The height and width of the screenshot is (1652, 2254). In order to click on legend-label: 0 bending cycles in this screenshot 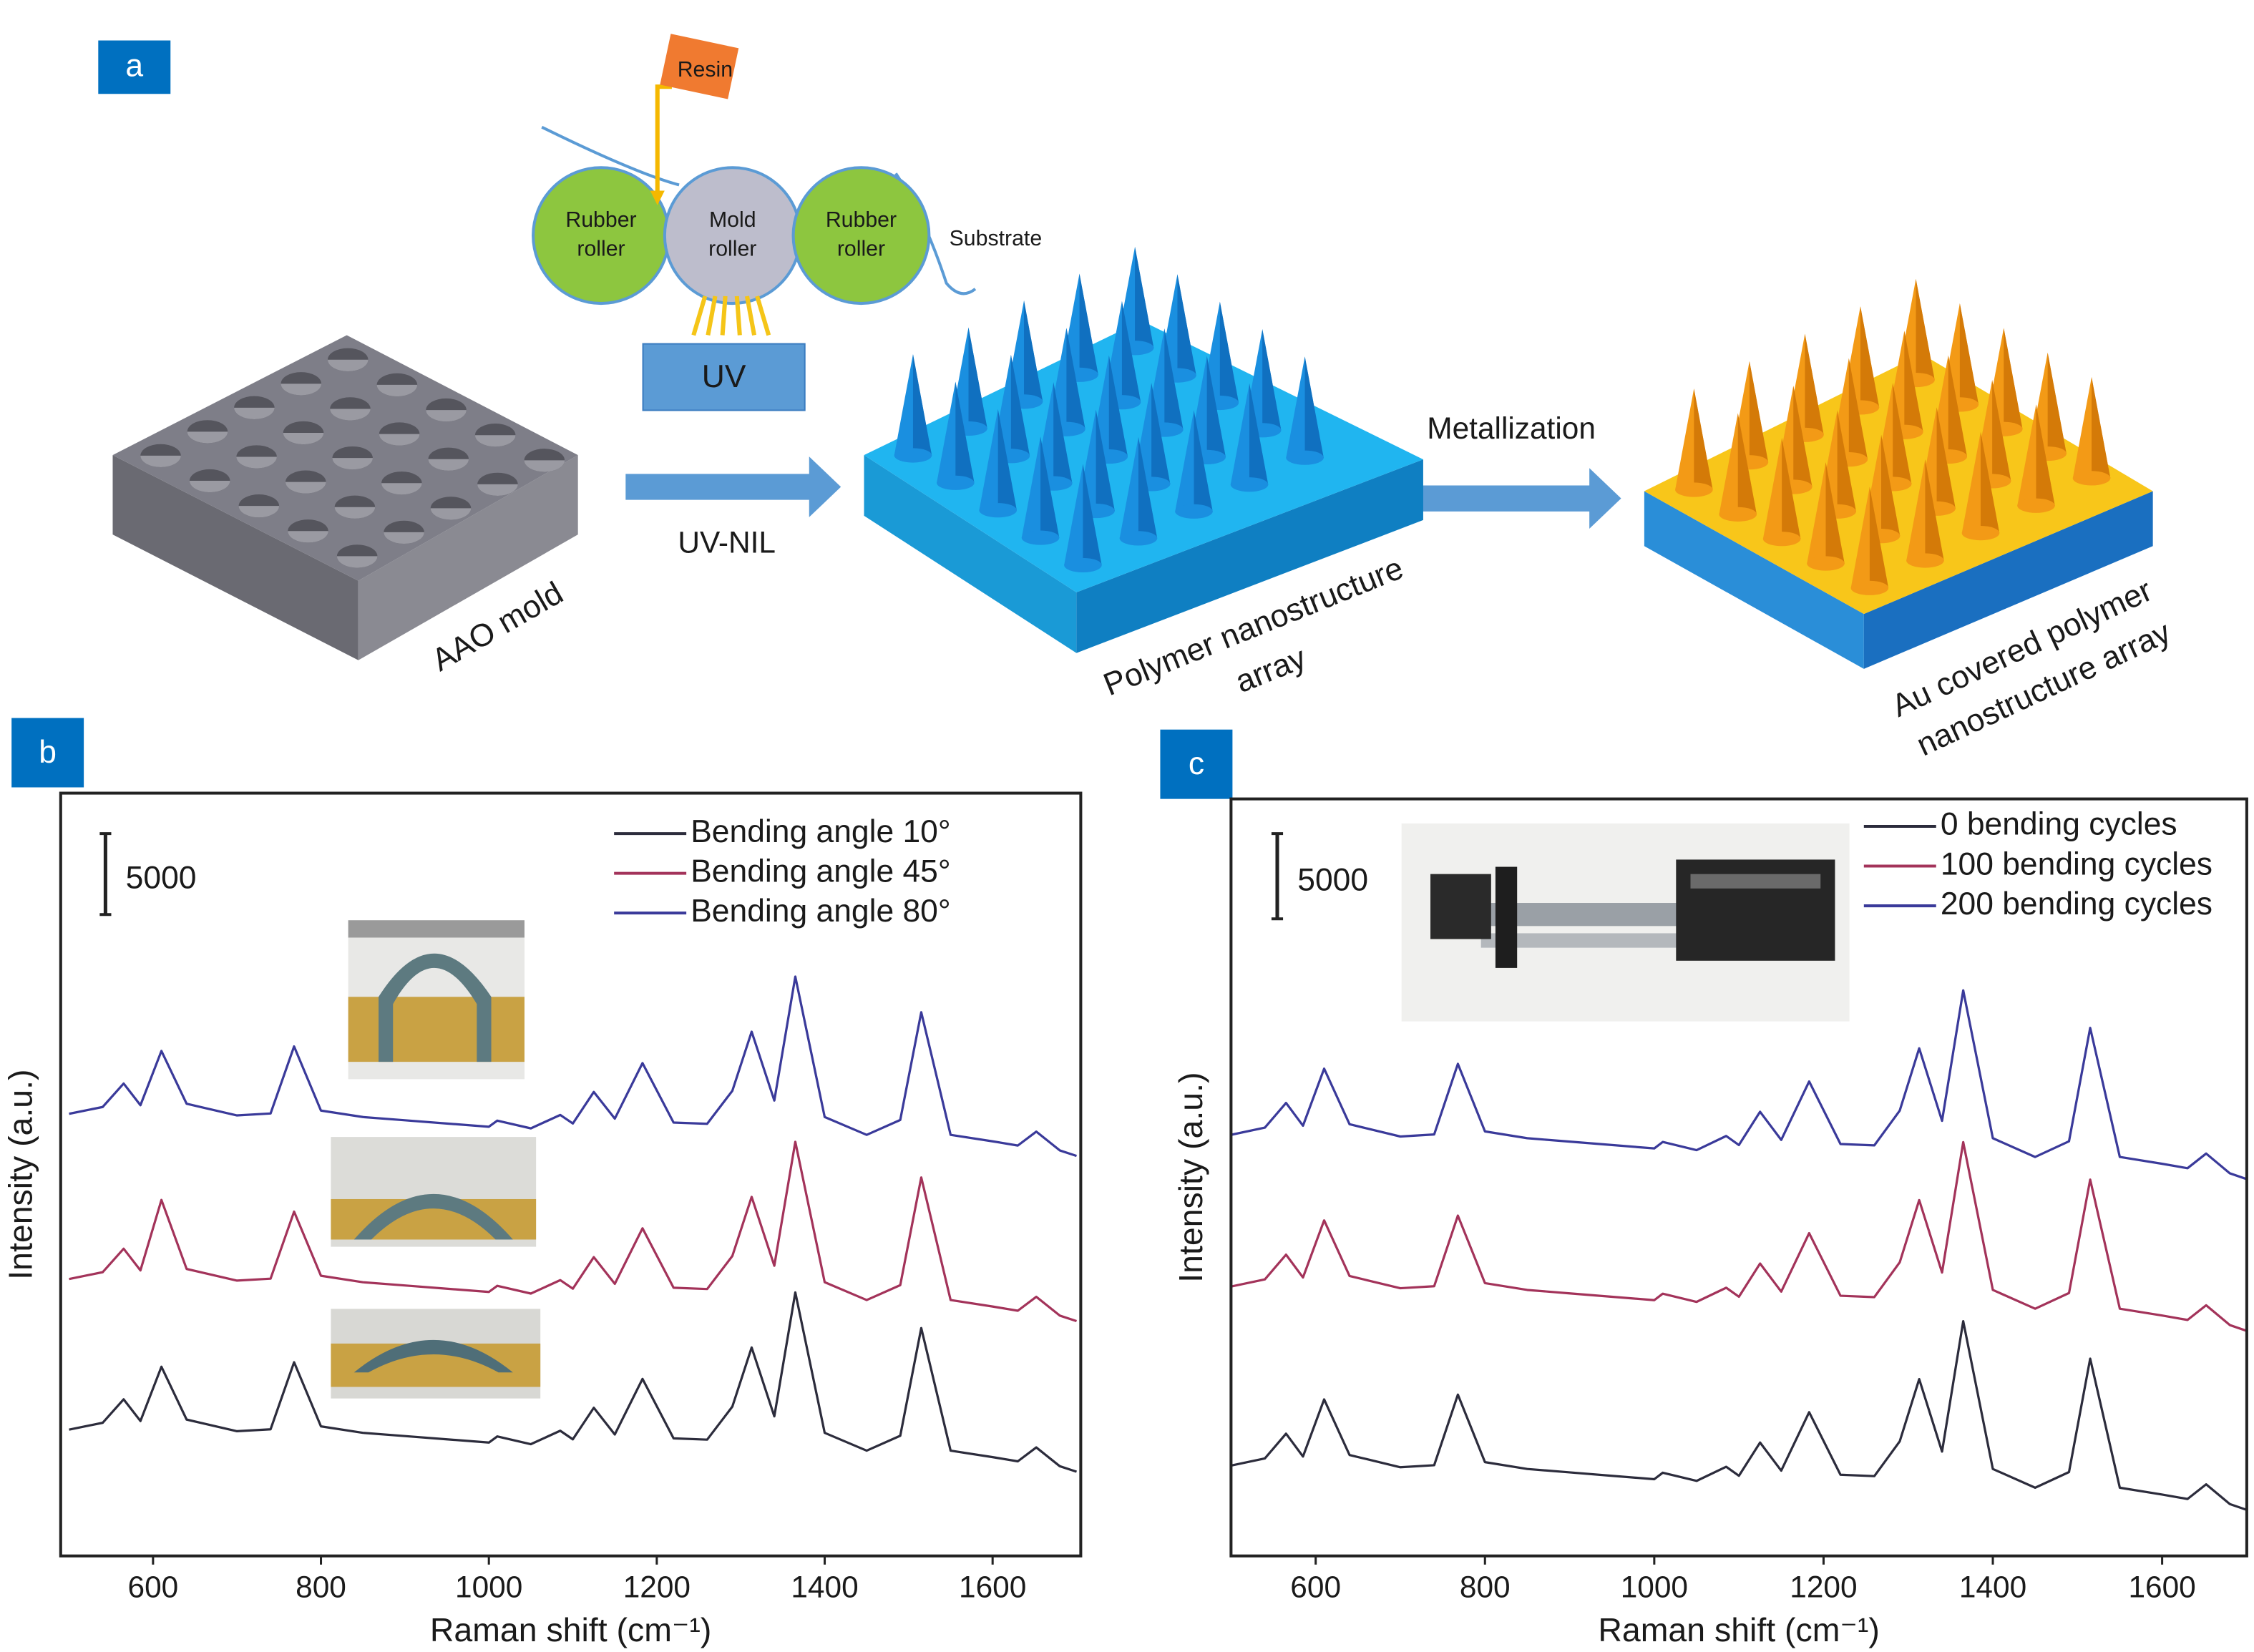, I will do `click(2059, 824)`.